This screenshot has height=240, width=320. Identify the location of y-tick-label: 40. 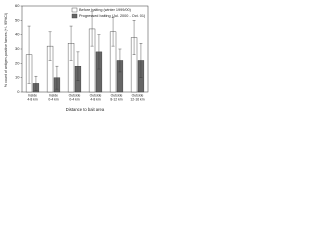
(17, 34).